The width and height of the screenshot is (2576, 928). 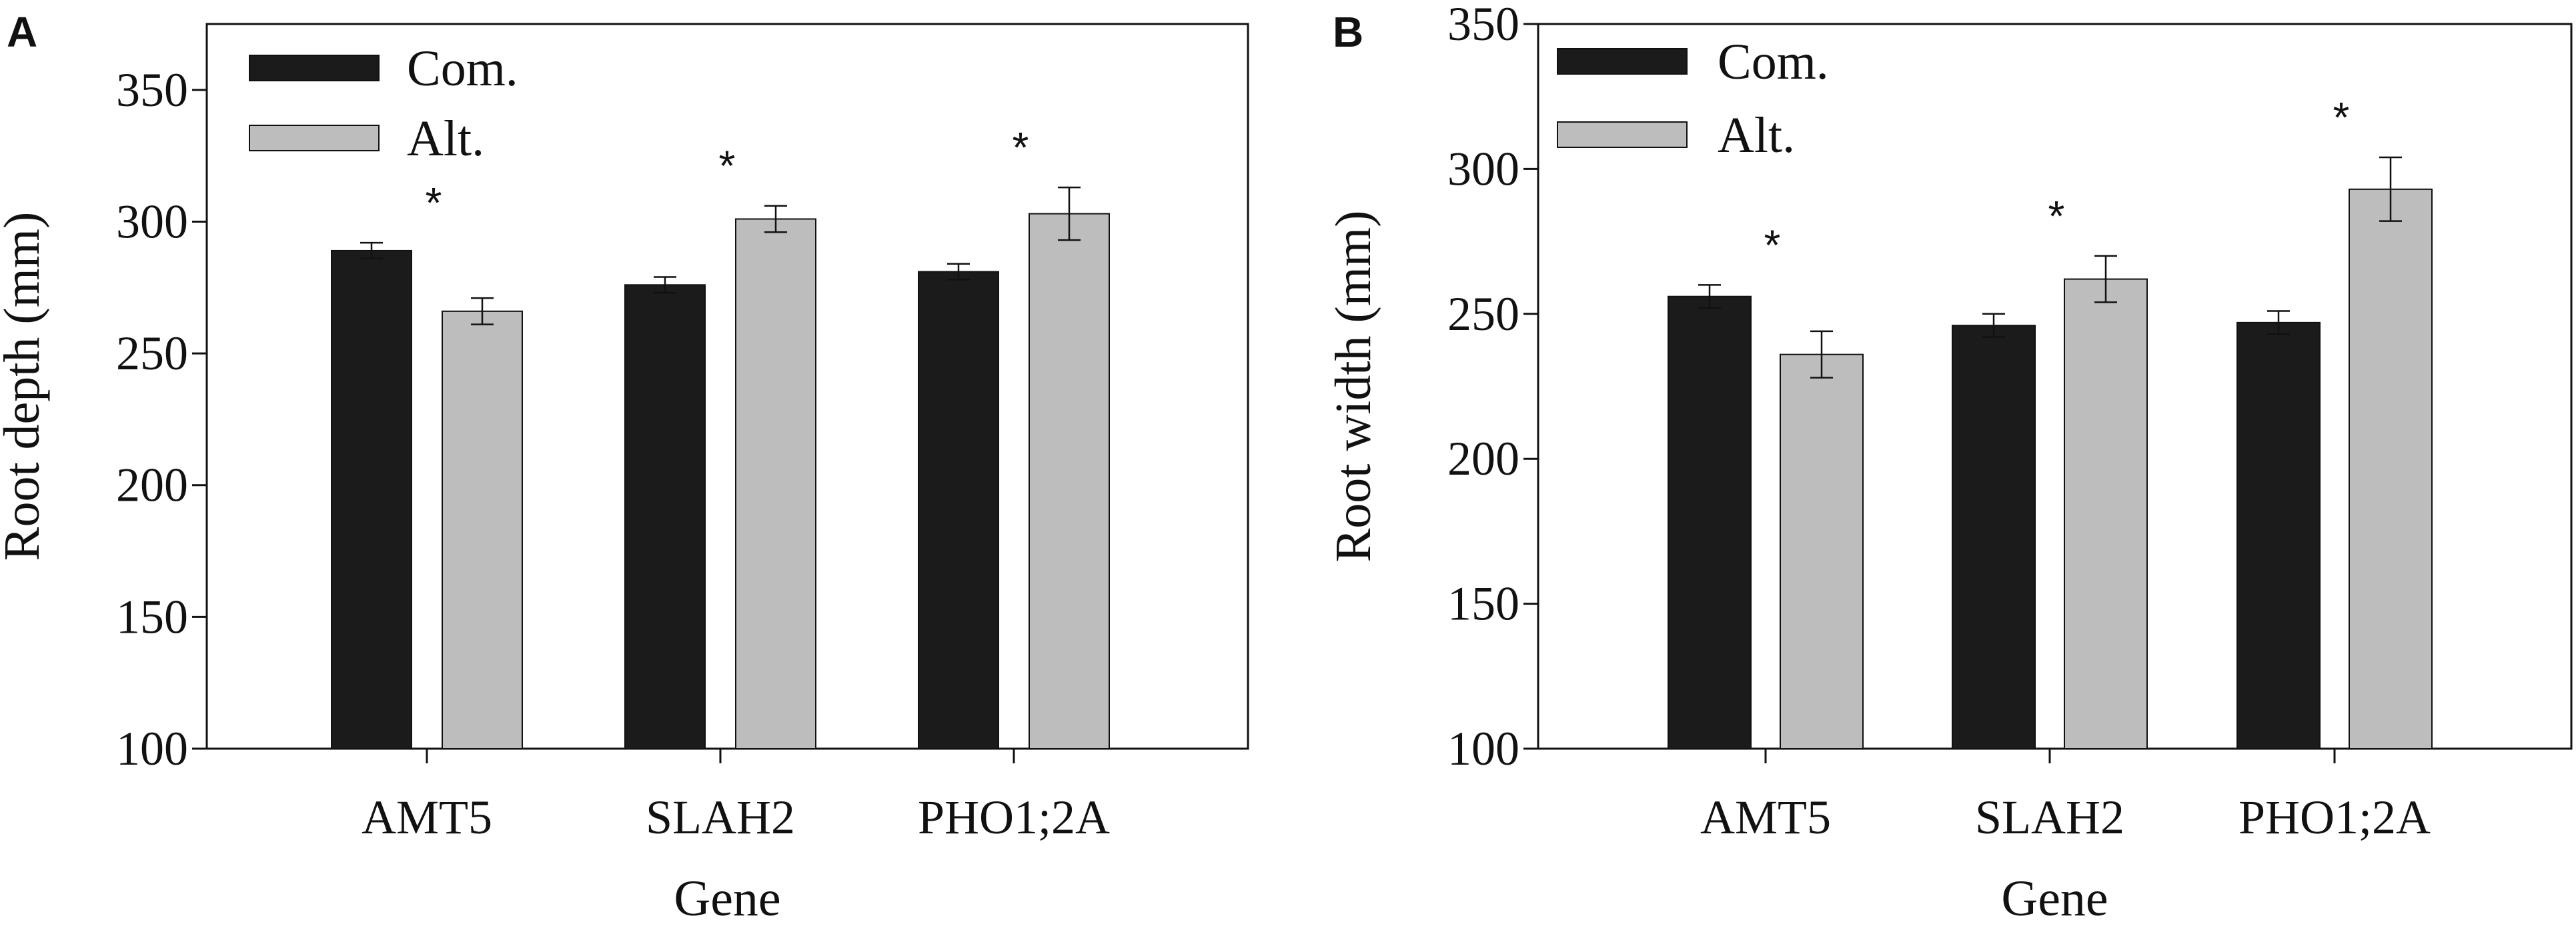 What do you see at coordinates (1348, 32) in the screenshot?
I see `panel-letter: B` at bounding box center [1348, 32].